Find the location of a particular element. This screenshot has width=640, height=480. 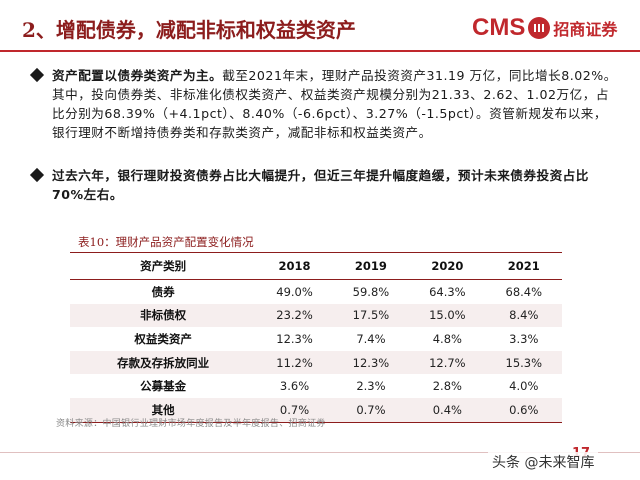

table-cell: 49.0% is located at coordinates (294, 291).